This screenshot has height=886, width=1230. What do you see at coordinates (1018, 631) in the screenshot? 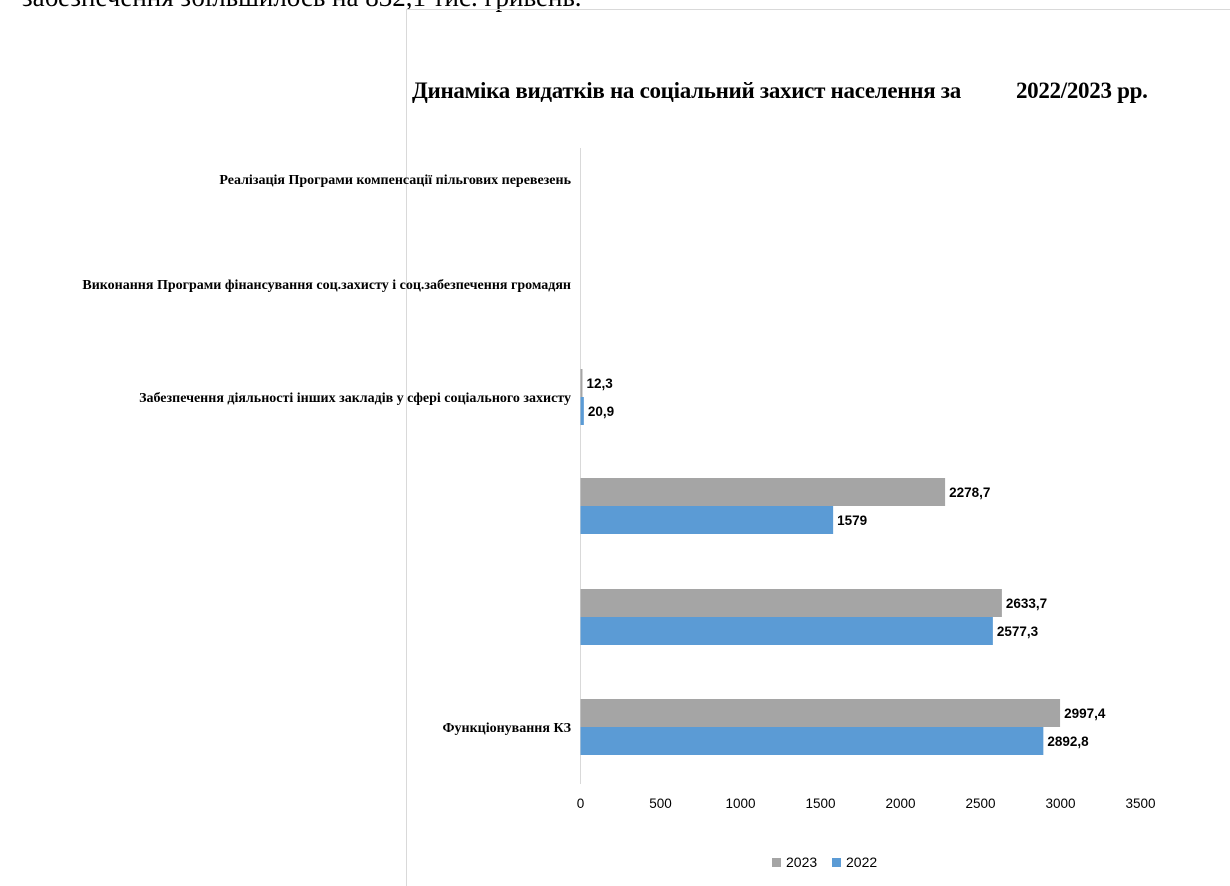
I see `data-label-2022-1: 2577,3` at bounding box center [1018, 631].